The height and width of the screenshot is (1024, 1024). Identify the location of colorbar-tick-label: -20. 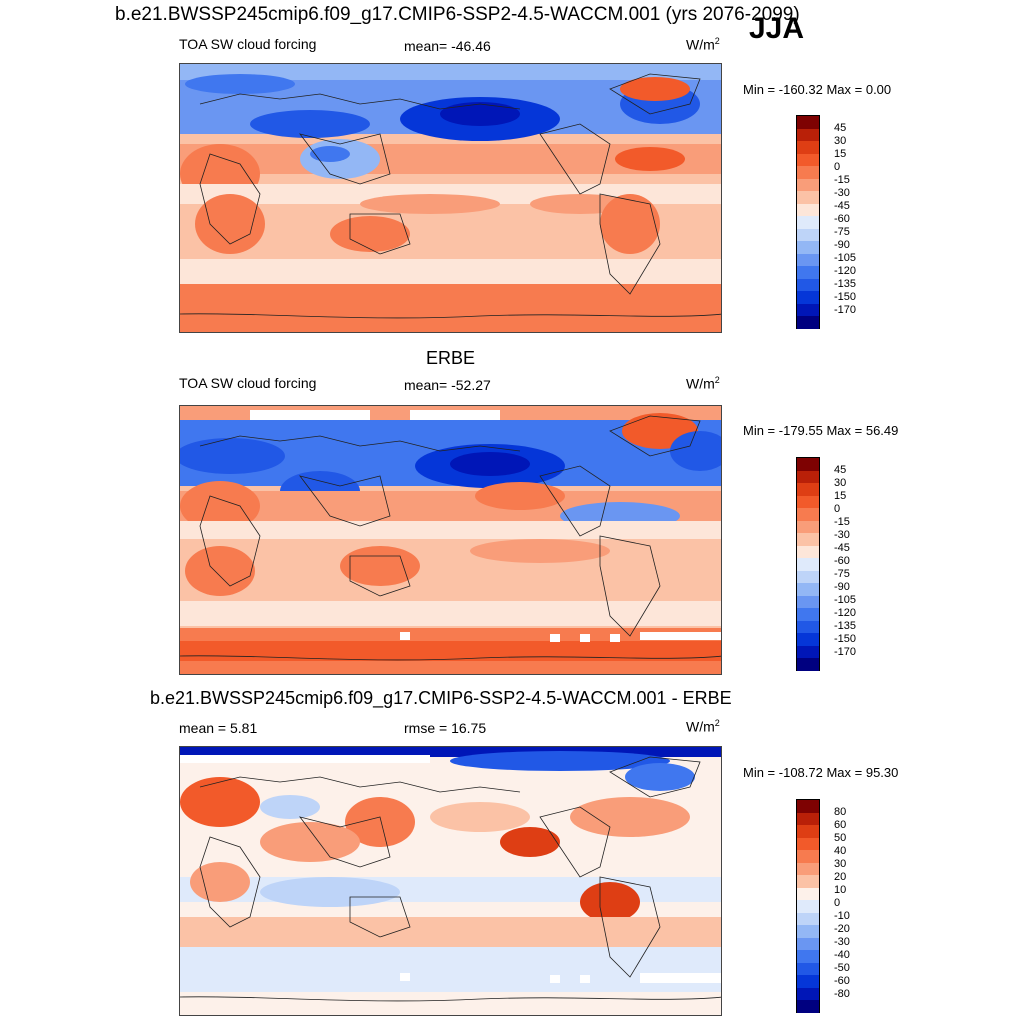
(842, 929).